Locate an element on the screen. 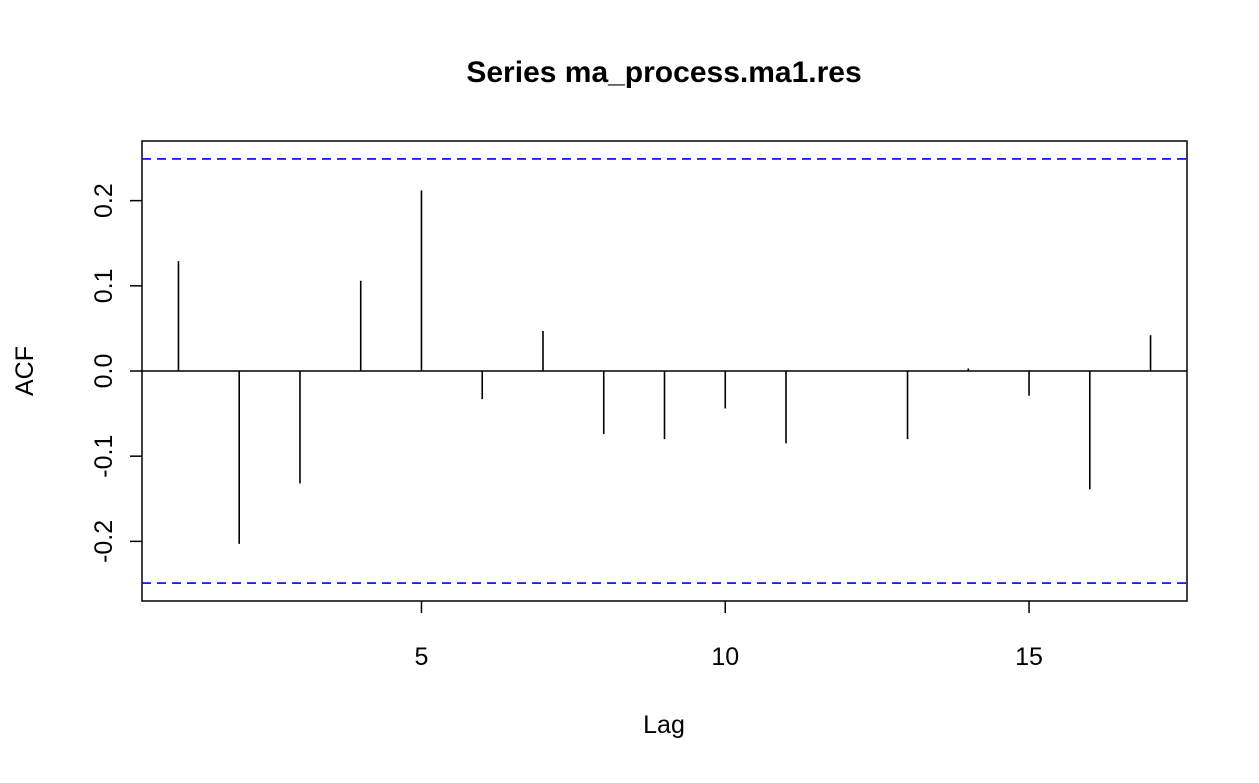  chart-title: Series ma_process.ma1.res is located at coordinates (663, 72).